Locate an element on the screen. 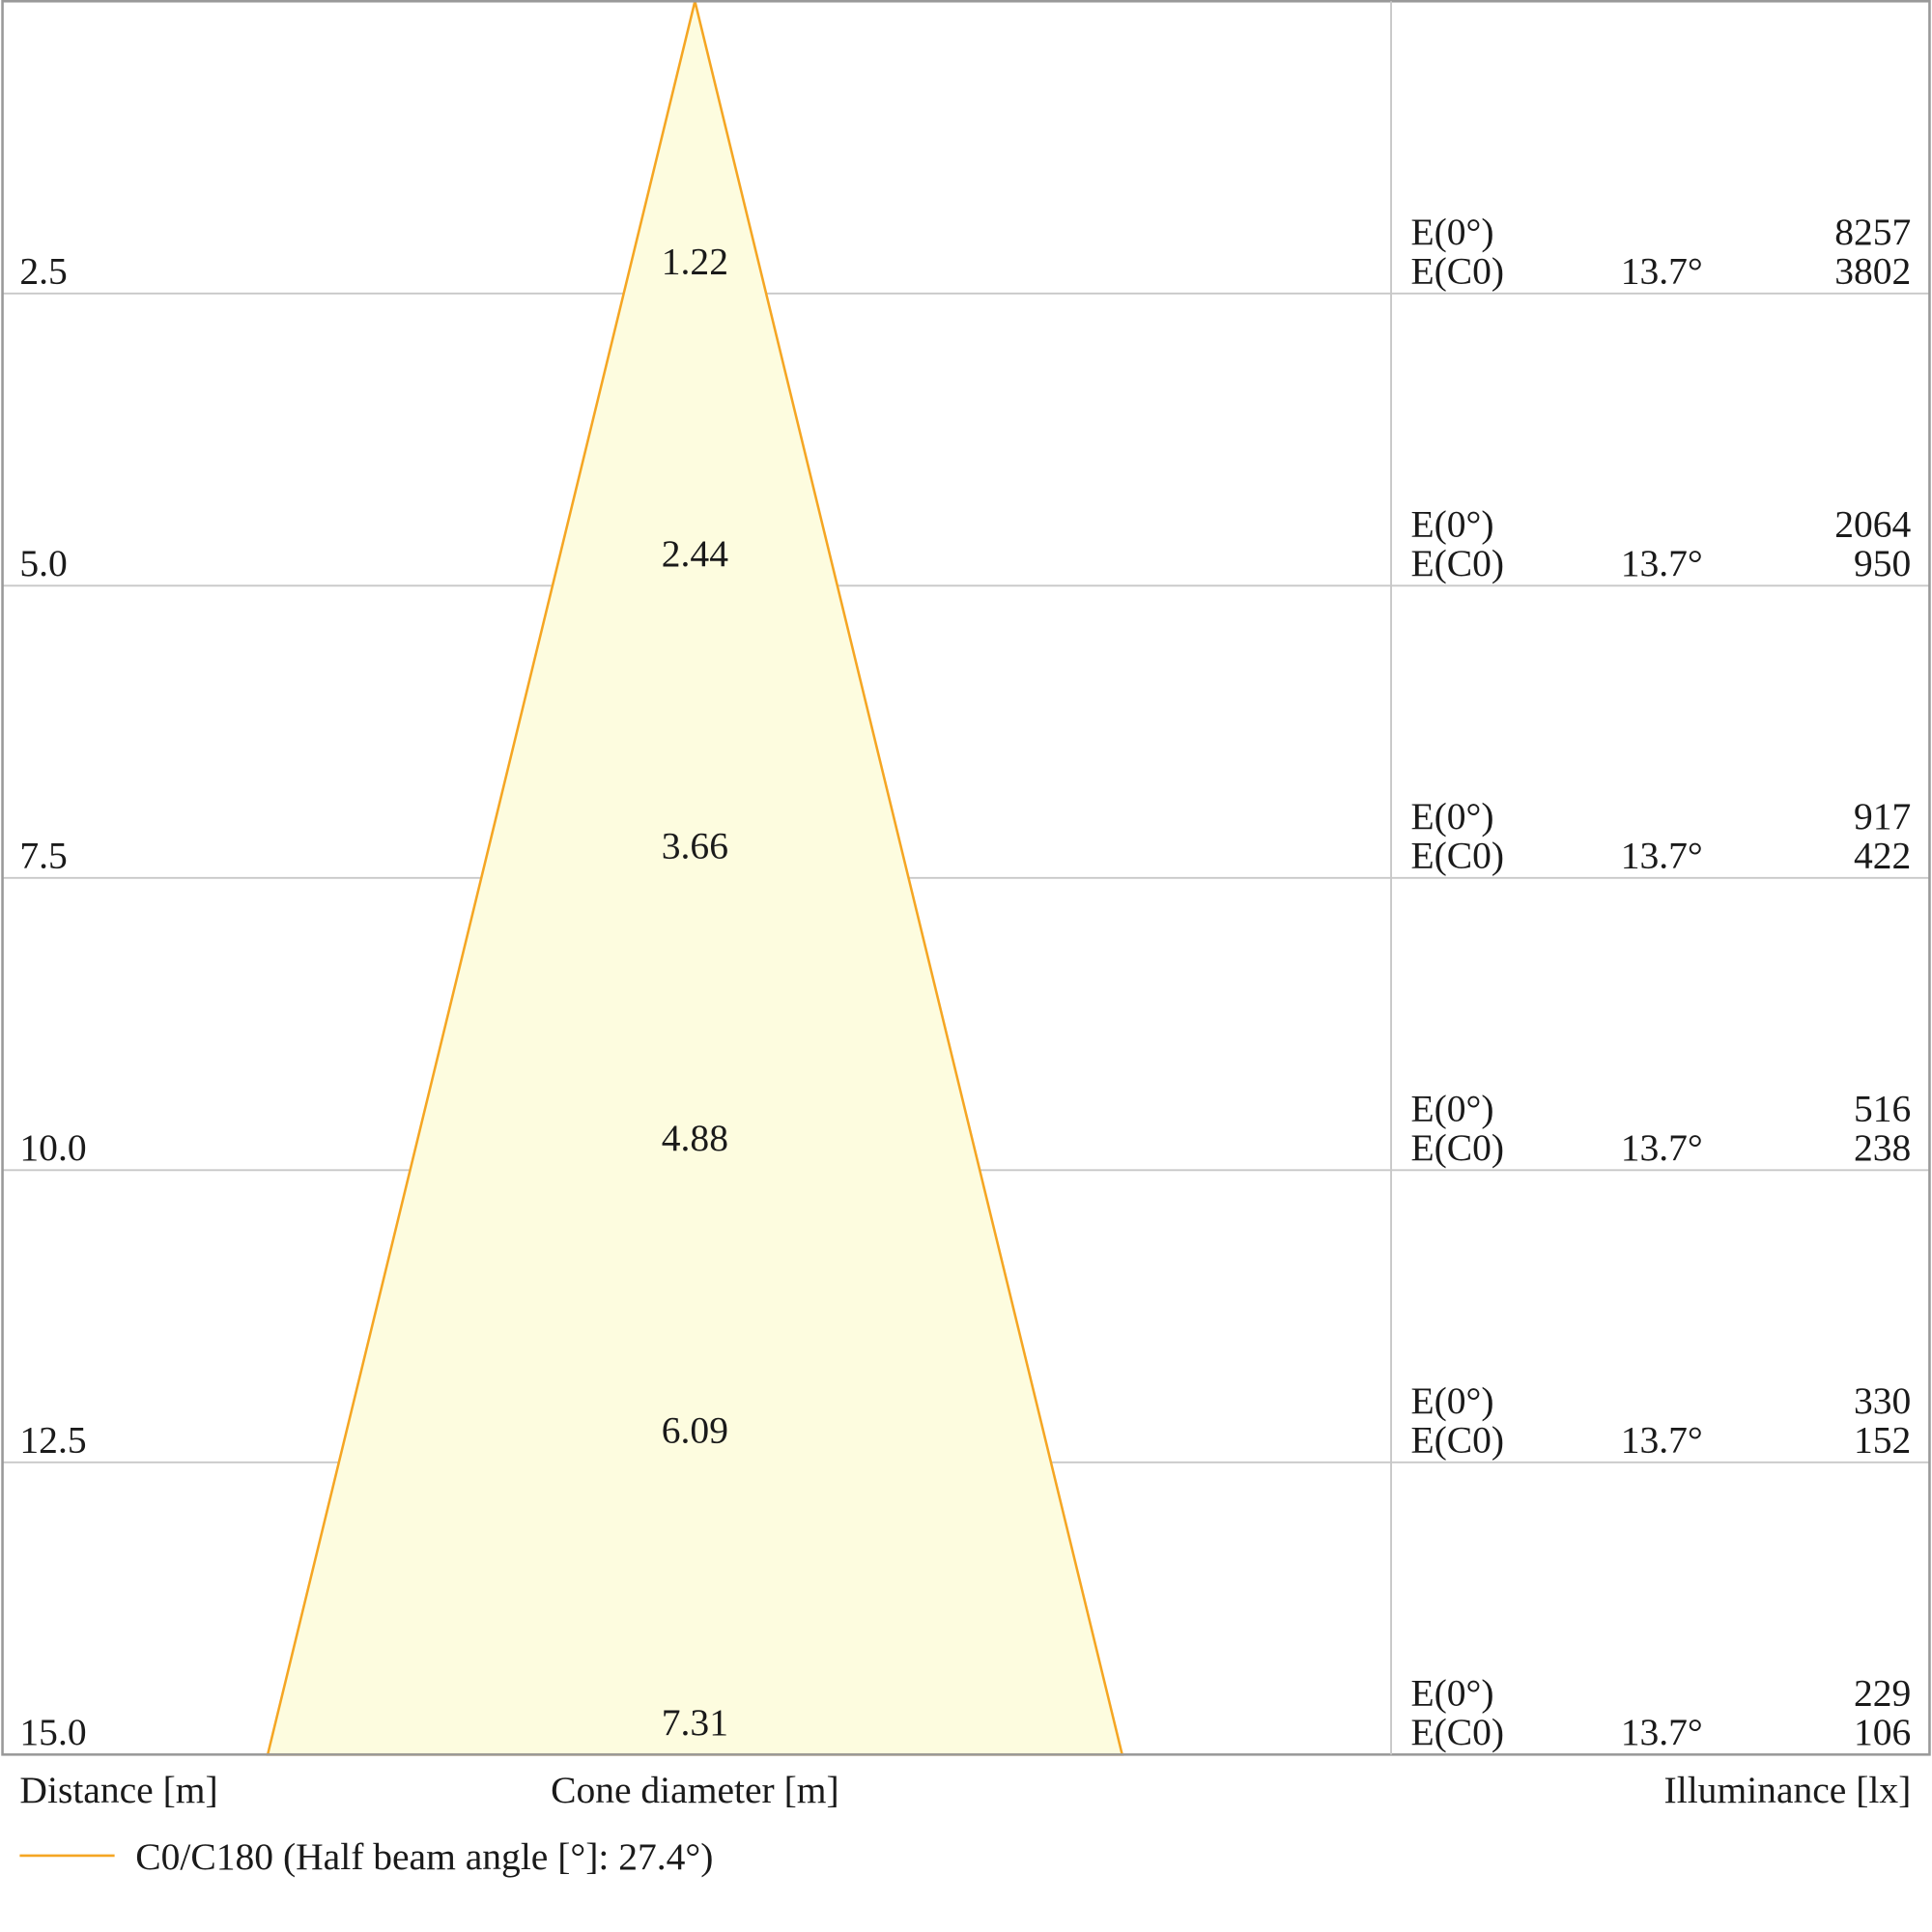 The width and height of the screenshot is (1932, 1932). cone-diameter-label: 3.66 is located at coordinates (695, 845).